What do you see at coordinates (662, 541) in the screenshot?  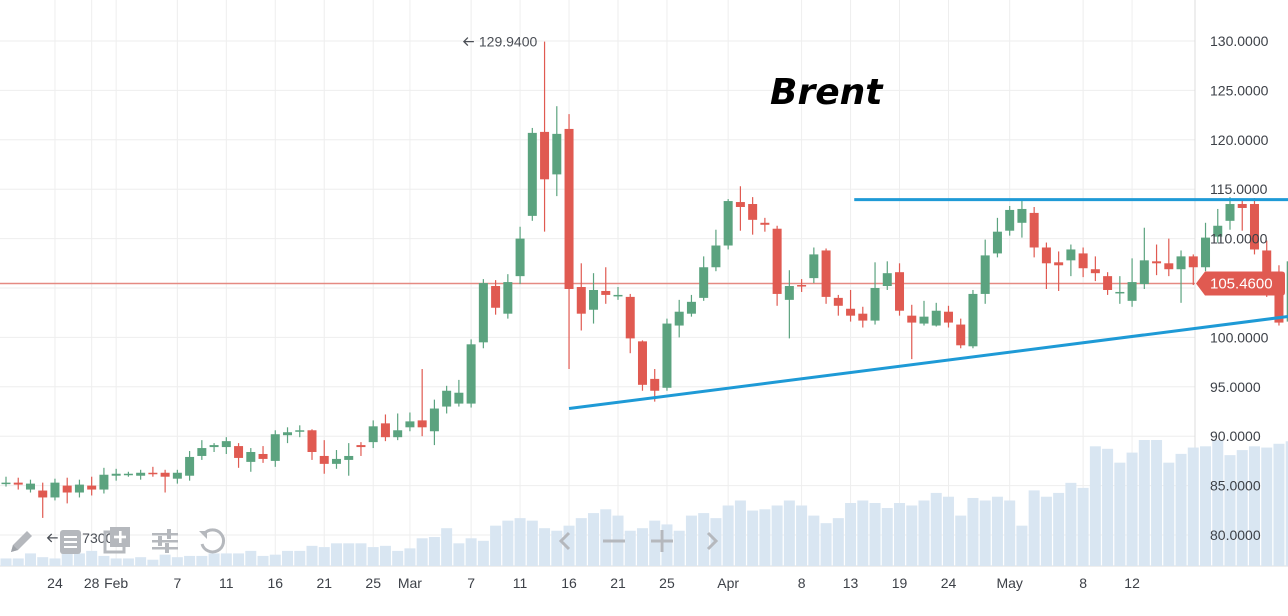 I see `zoom-in-icon` at bounding box center [662, 541].